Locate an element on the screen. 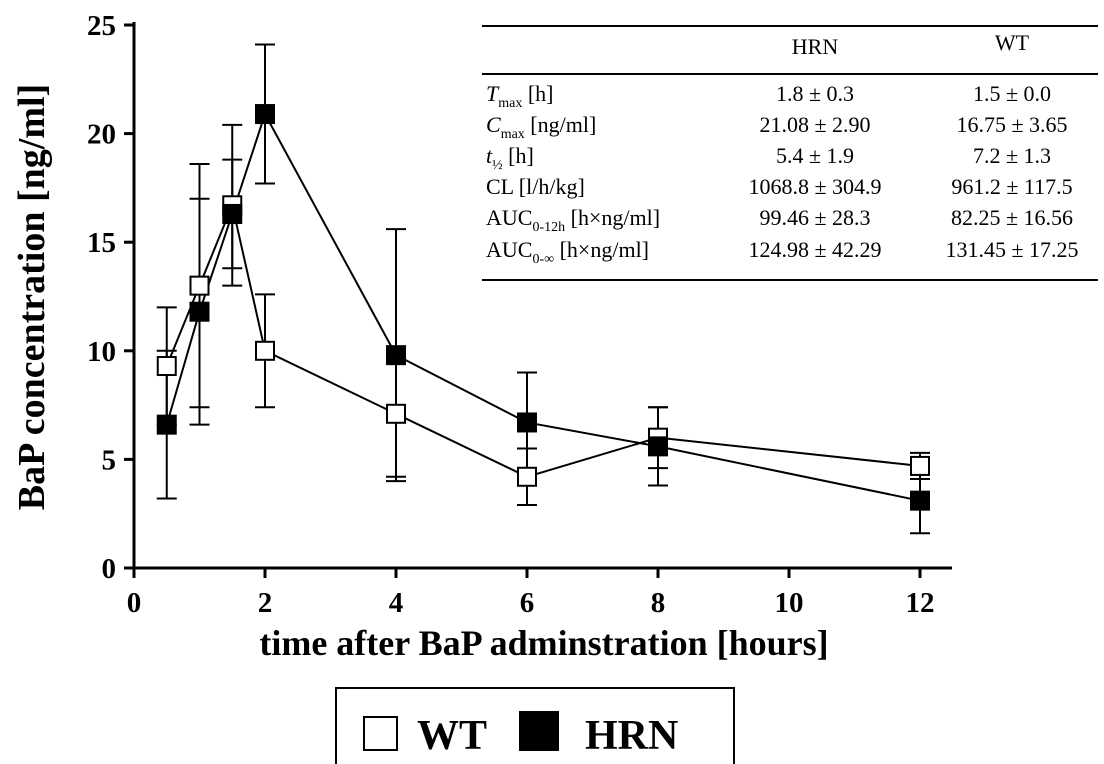 This screenshot has width=1104, height=764. table-cell-hrn: 21.08 ± 2.90 is located at coordinates (814, 124).